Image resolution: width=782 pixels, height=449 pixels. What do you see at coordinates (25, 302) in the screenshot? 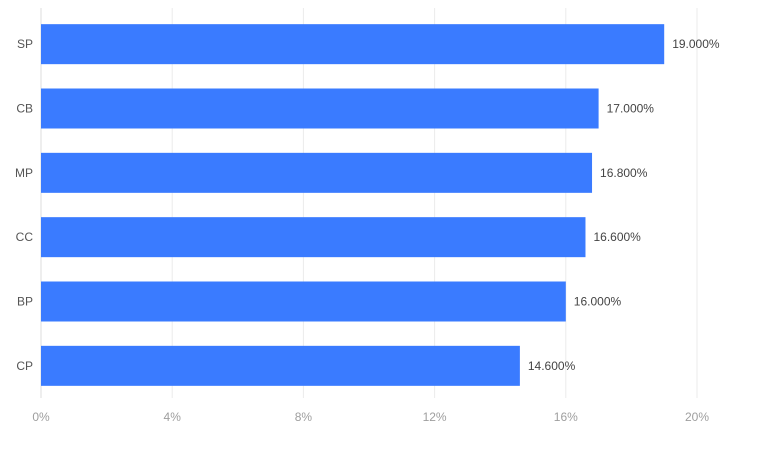
I see `category-label: BP` at bounding box center [25, 302].